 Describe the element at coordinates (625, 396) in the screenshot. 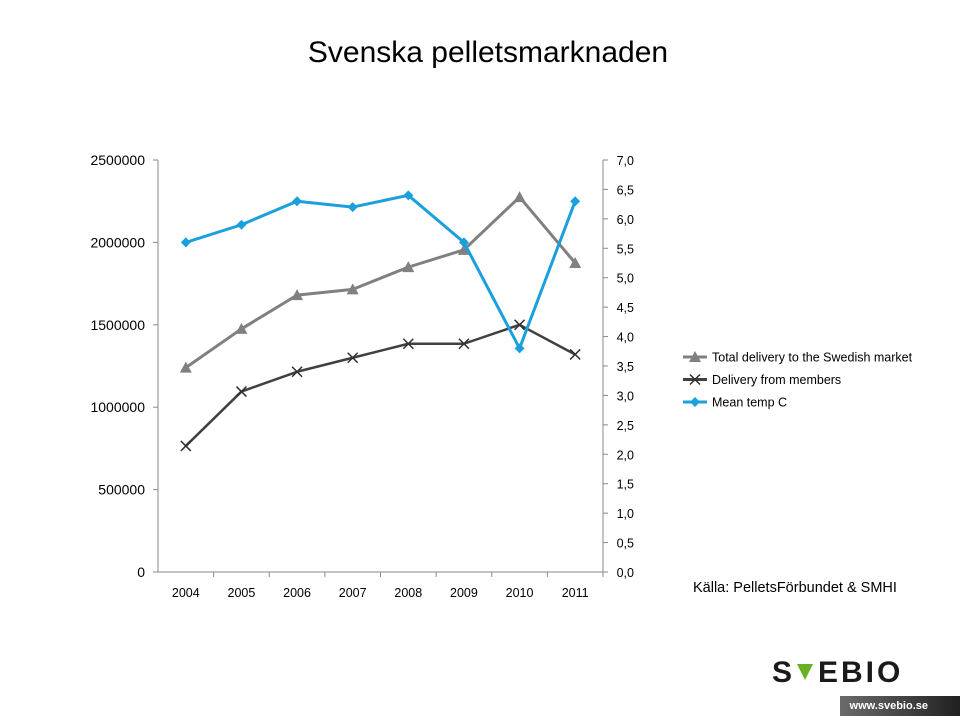

I see `right-tick-label: 3,0` at that location.